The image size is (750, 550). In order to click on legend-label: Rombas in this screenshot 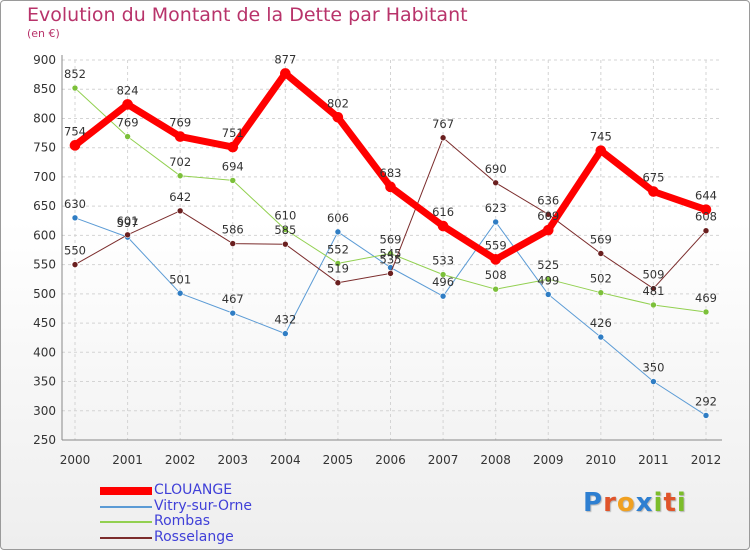, I will do `click(182, 521)`.